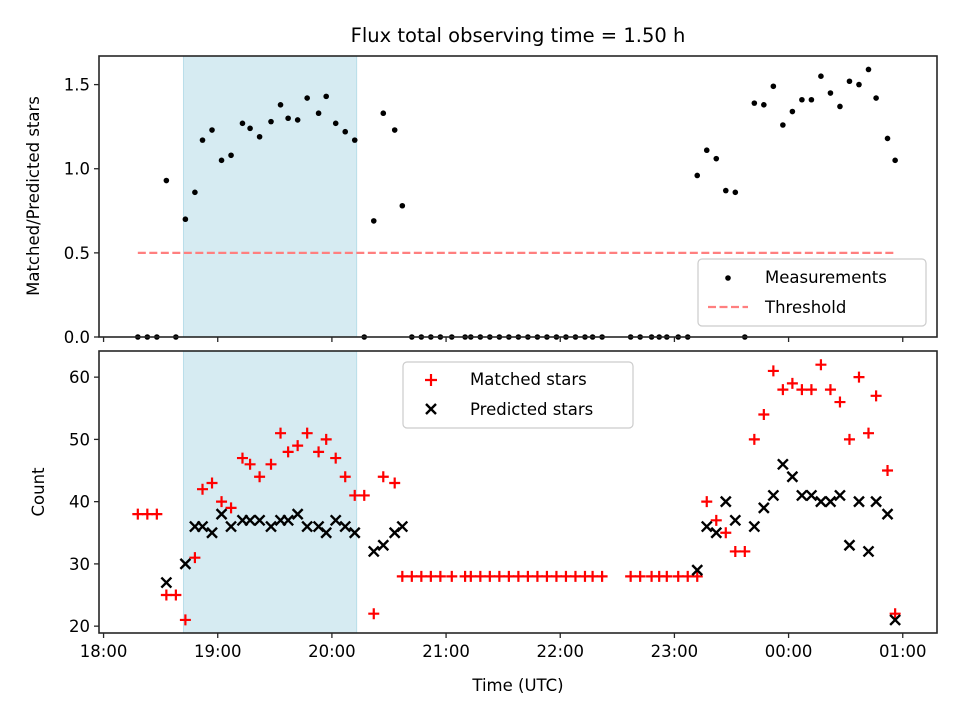 The height and width of the screenshot is (720, 960). I want to click on bottom-legend-box, so click(518, 395).